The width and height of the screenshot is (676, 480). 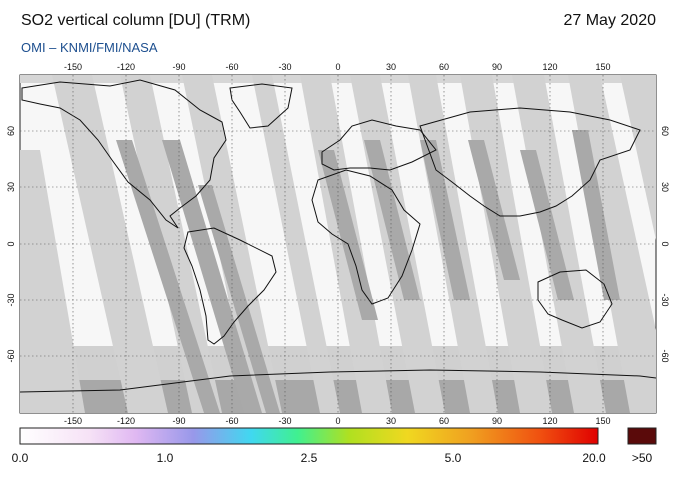 I want to click on lon-label-bottom: 60, so click(x=444, y=421).